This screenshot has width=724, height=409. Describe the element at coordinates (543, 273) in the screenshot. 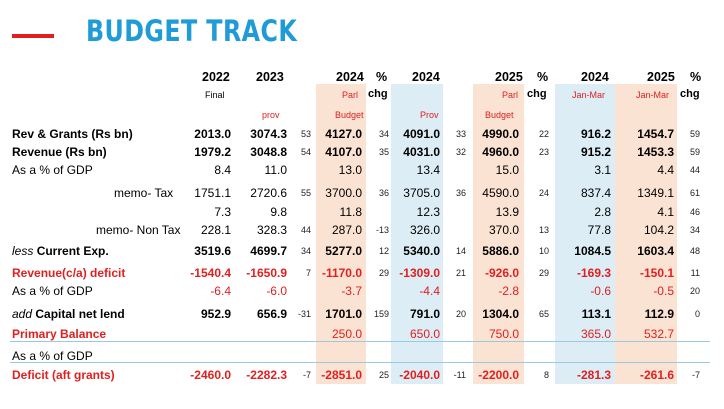

I see `pct-change-cell: 29` at that location.